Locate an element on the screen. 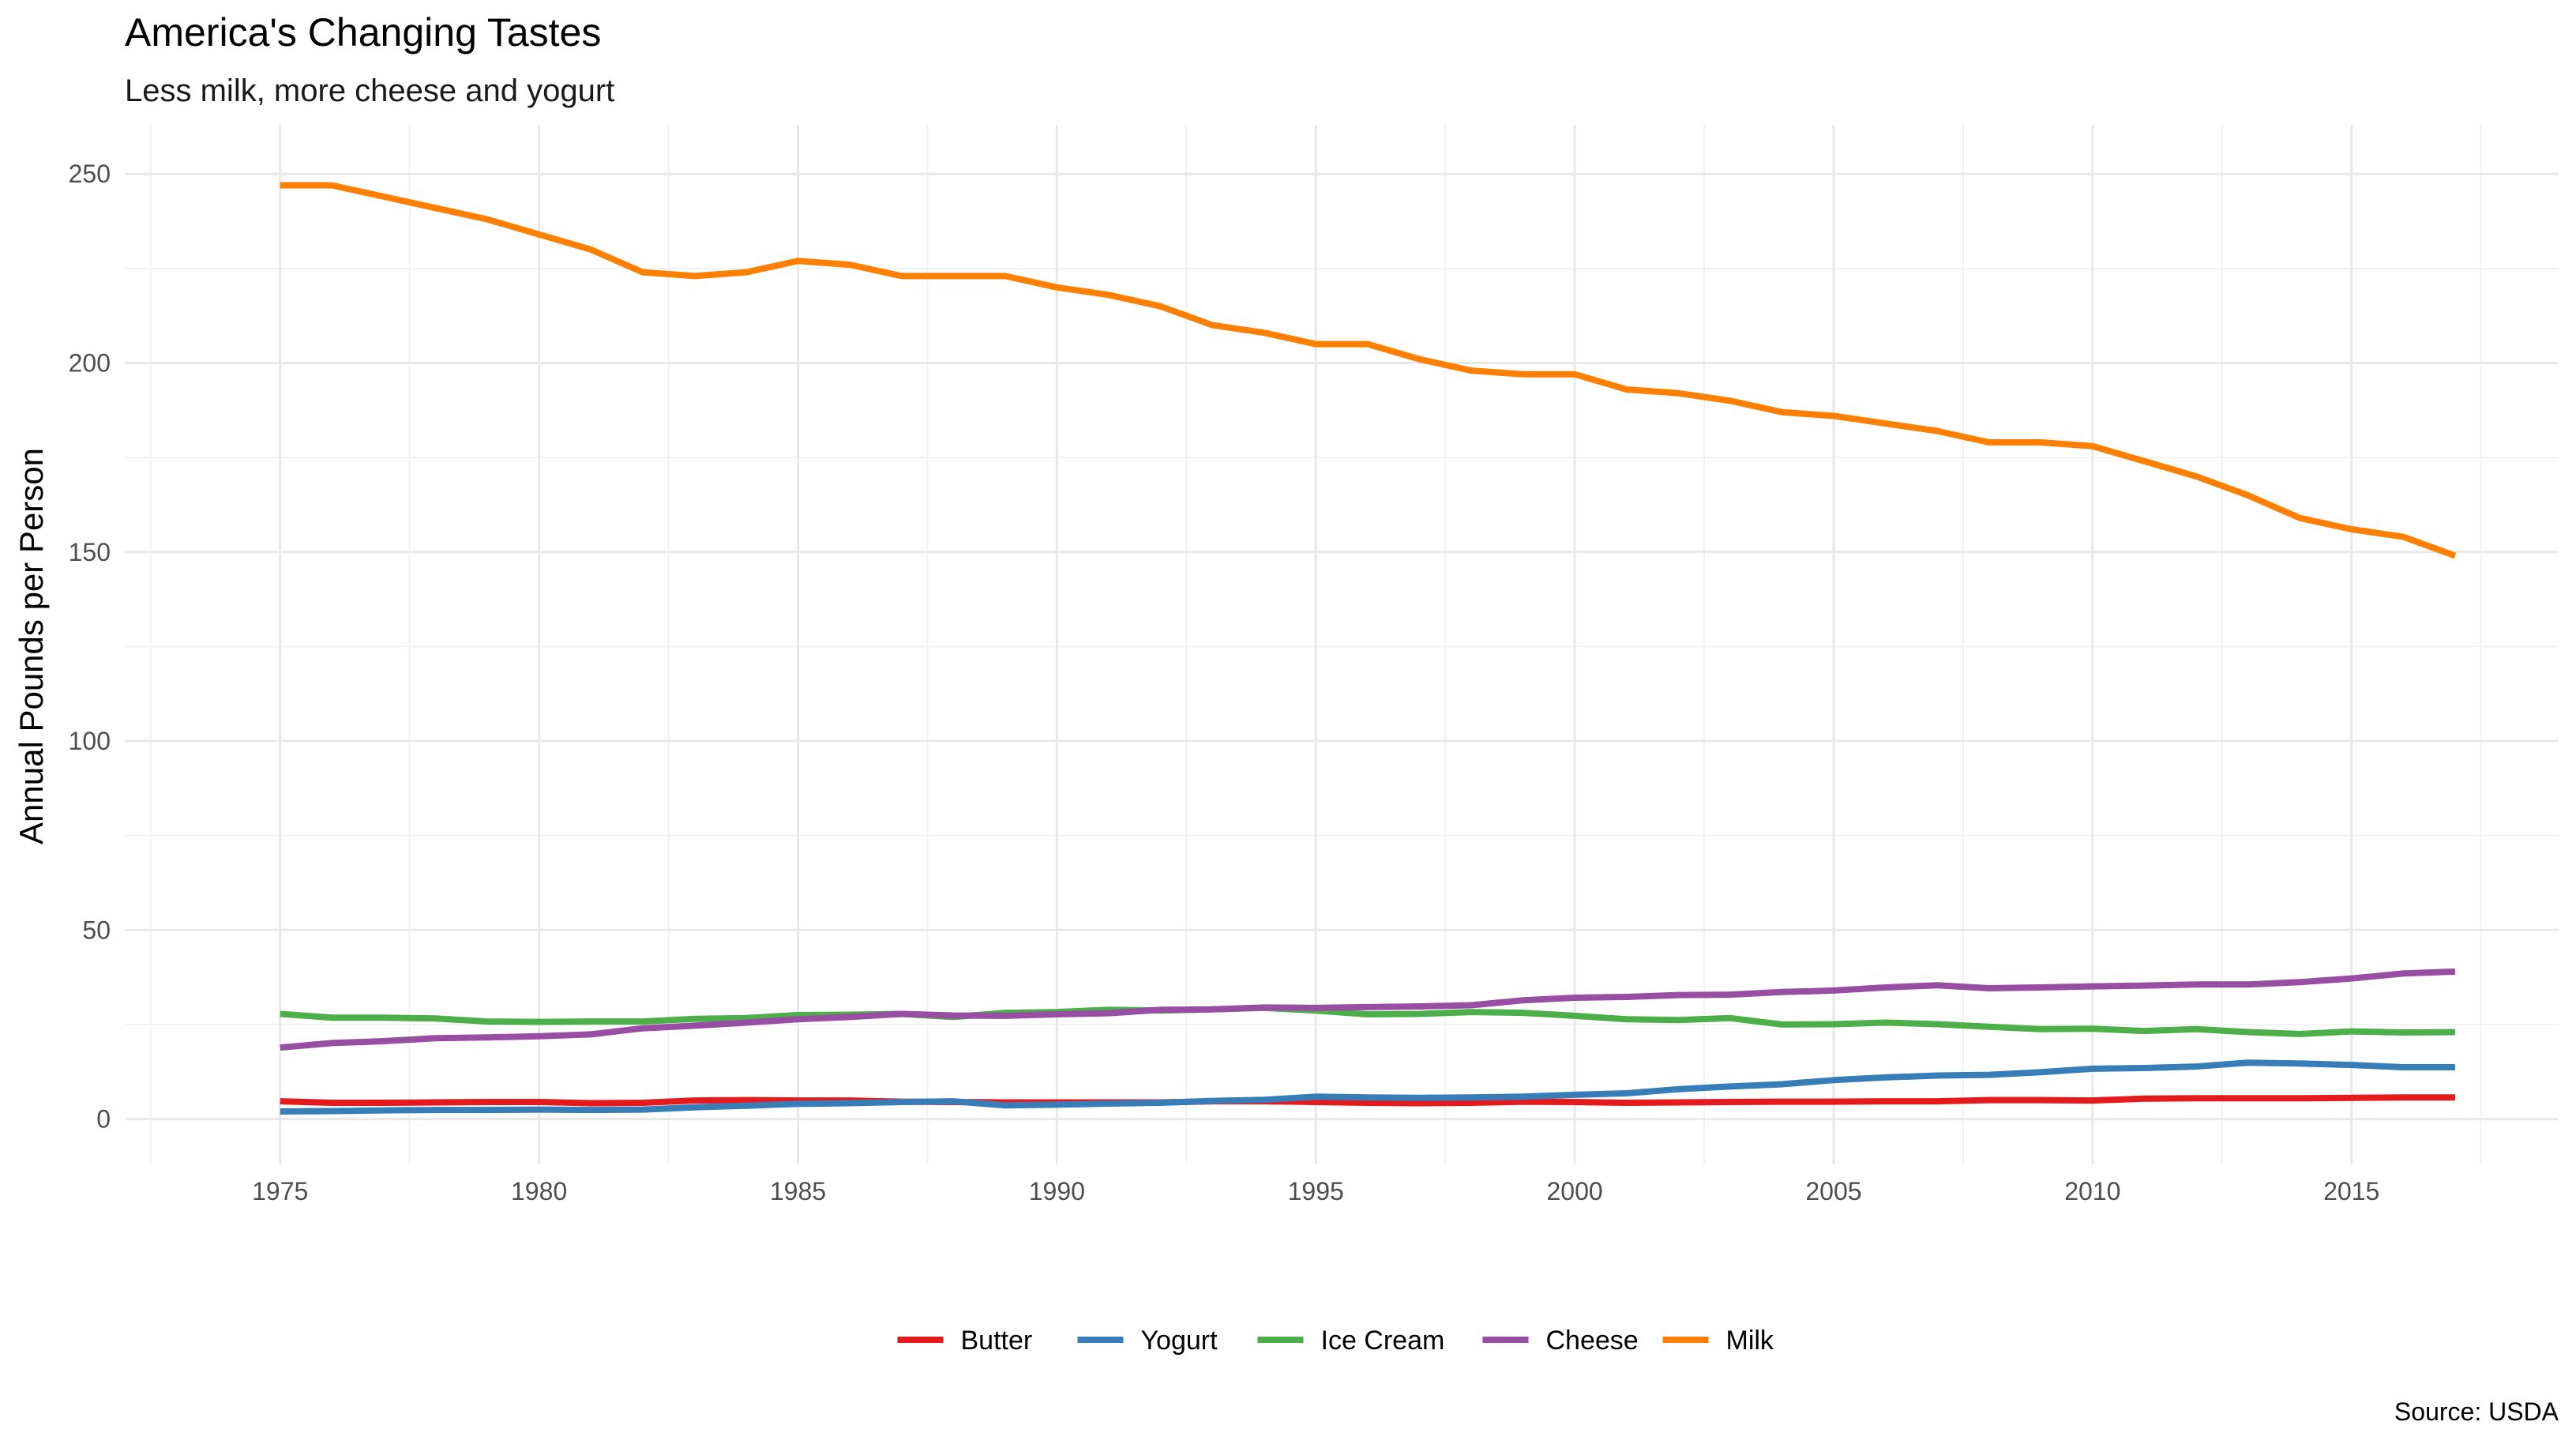 The height and width of the screenshot is (1448, 2576). x-tick-label: 2000 is located at coordinates (1574, 1191).